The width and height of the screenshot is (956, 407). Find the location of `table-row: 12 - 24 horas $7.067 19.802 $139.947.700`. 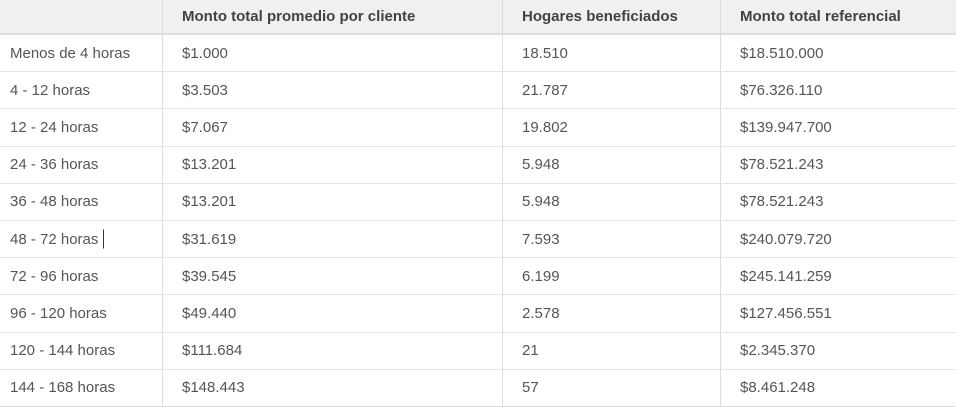

table-row: 12 - 24 horas $7.067 19.802 $139.947.700 is located at coordinates (478, 128).